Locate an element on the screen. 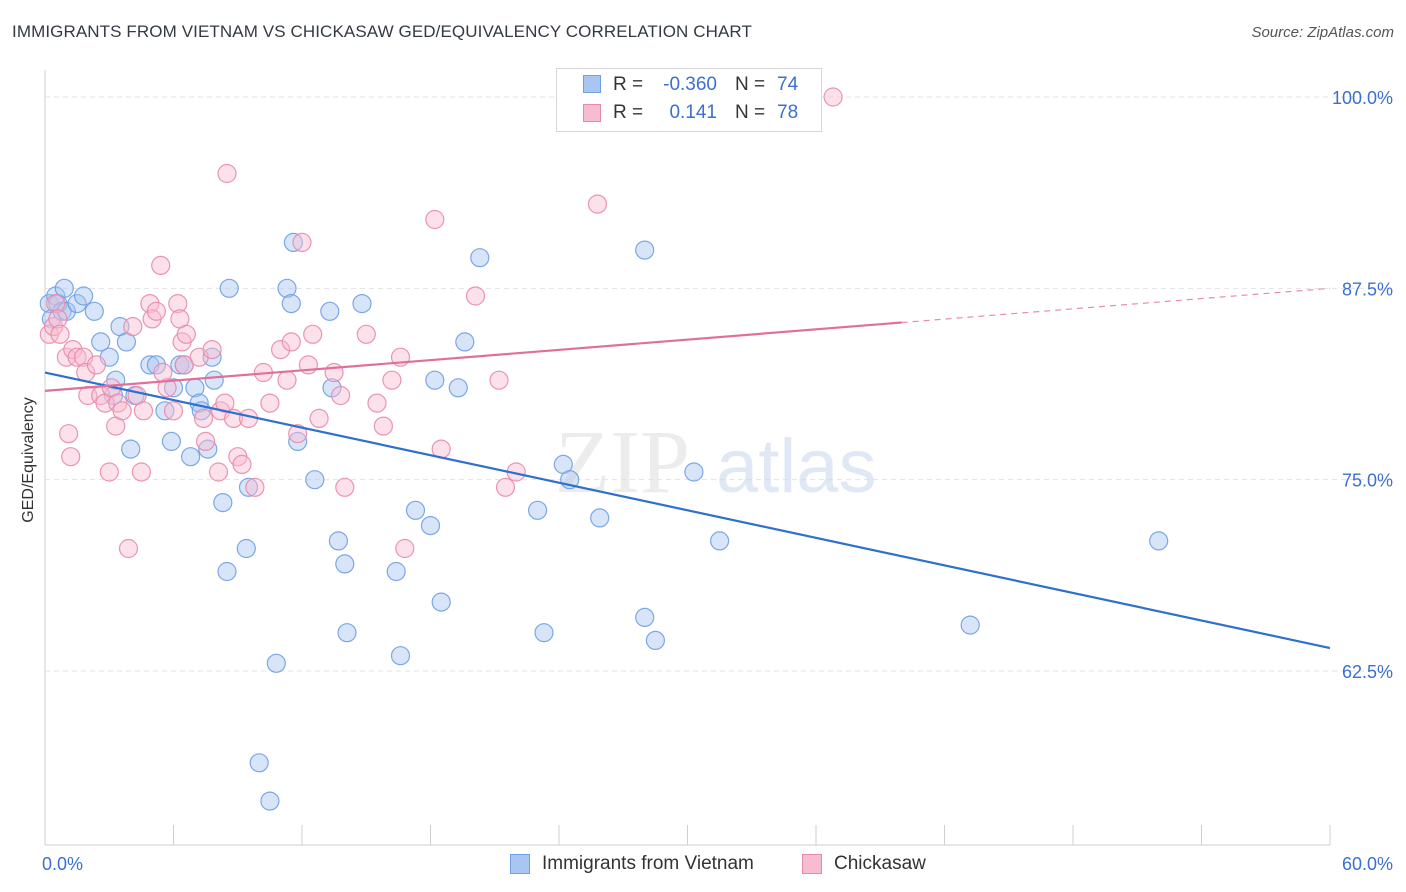  bottom-legend-label-chickasaw: Chickasaw is located at coordinates (880, 863).